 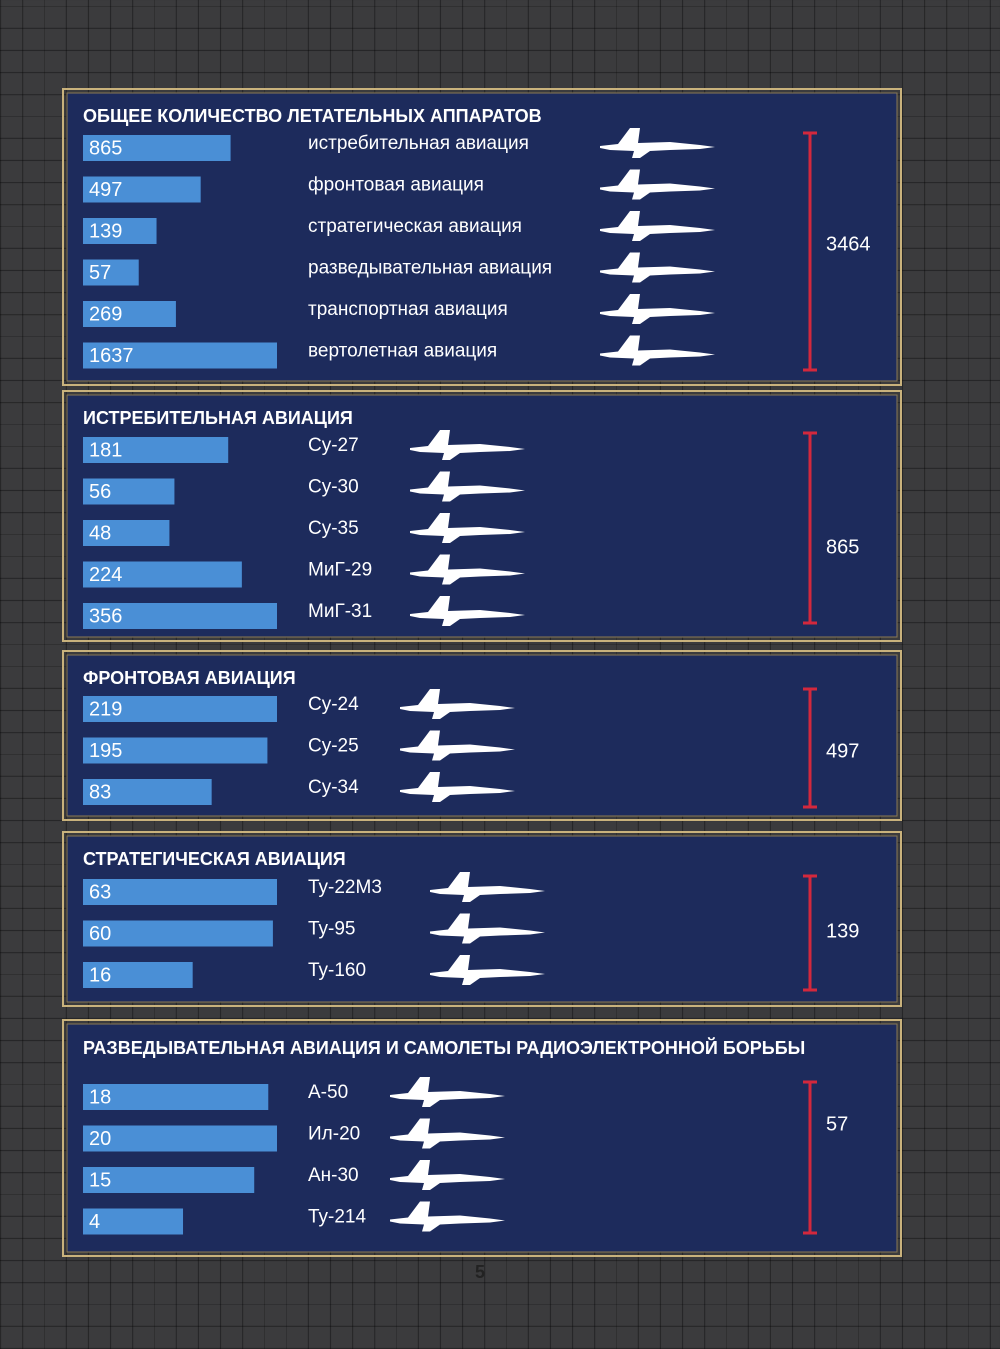 What do you see at coordinates (480, 1272) in the screenshot?
I see `page-number: 5` at bounding box center [480, 1272].